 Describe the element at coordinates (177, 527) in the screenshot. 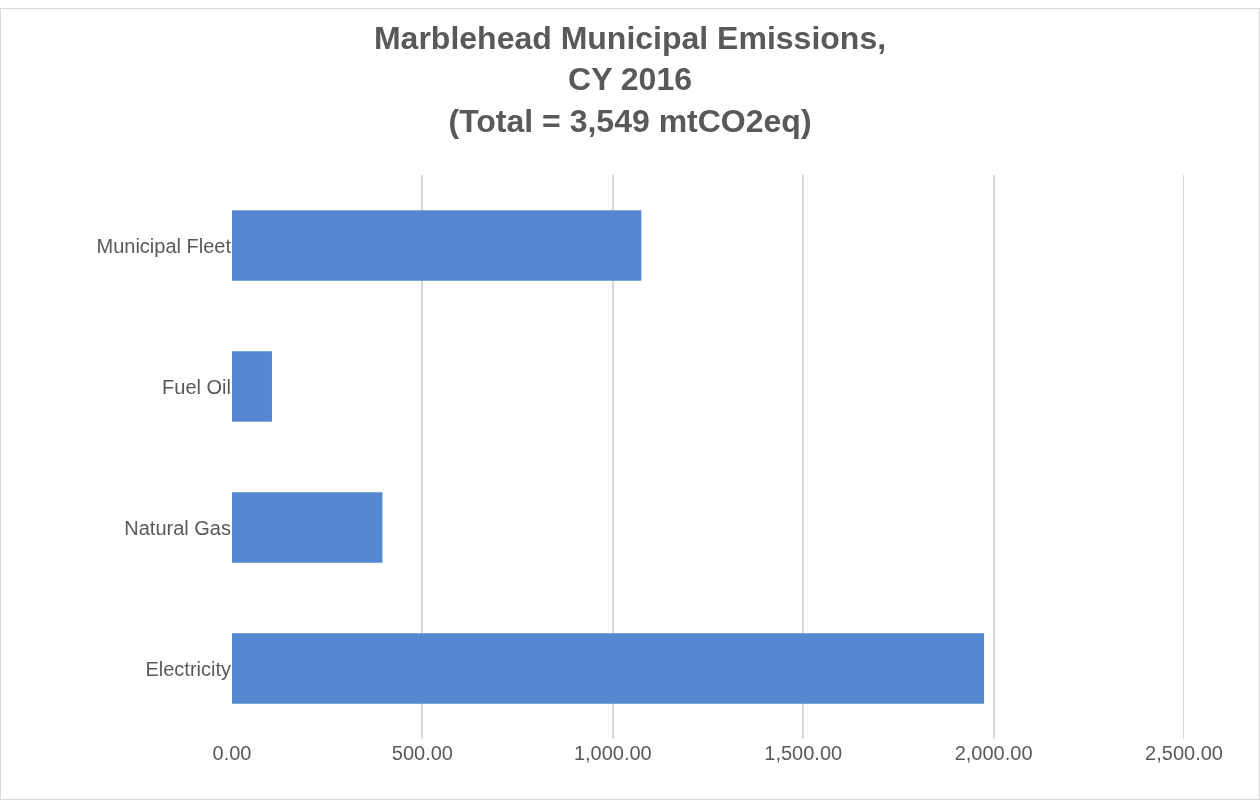

I see `y-tick-label: Natural Gas` at that location.